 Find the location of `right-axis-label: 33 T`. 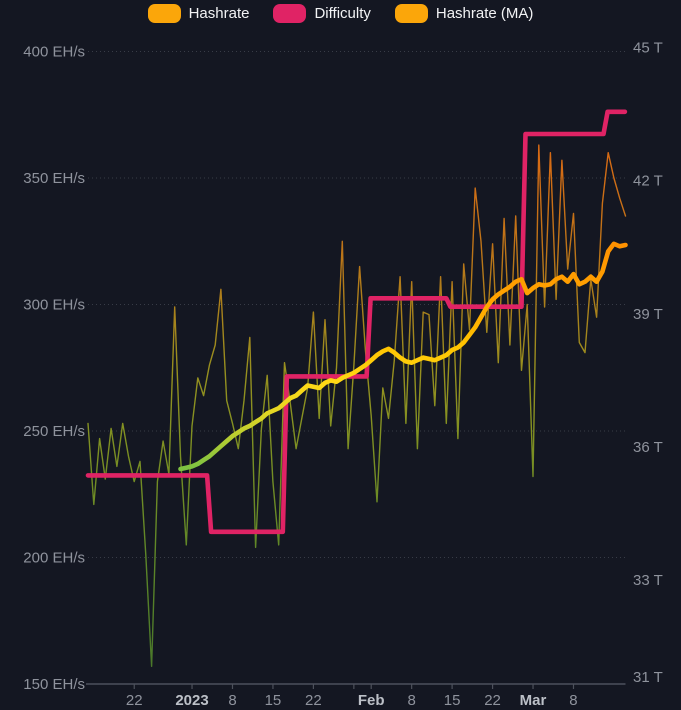

right-axis-label: 33 T is located at coordinates (648, 580).